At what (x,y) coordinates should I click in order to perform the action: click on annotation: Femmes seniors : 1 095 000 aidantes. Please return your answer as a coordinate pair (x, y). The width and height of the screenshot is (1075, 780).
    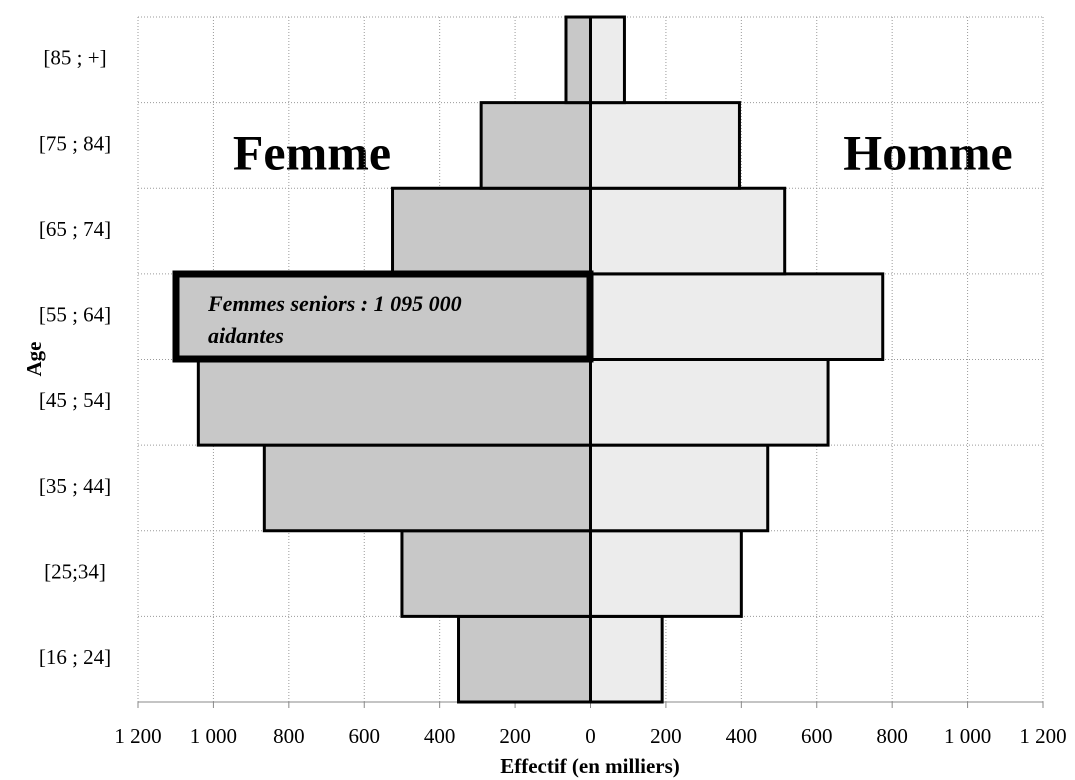
    Looking at the image, I should click on (335, 319).